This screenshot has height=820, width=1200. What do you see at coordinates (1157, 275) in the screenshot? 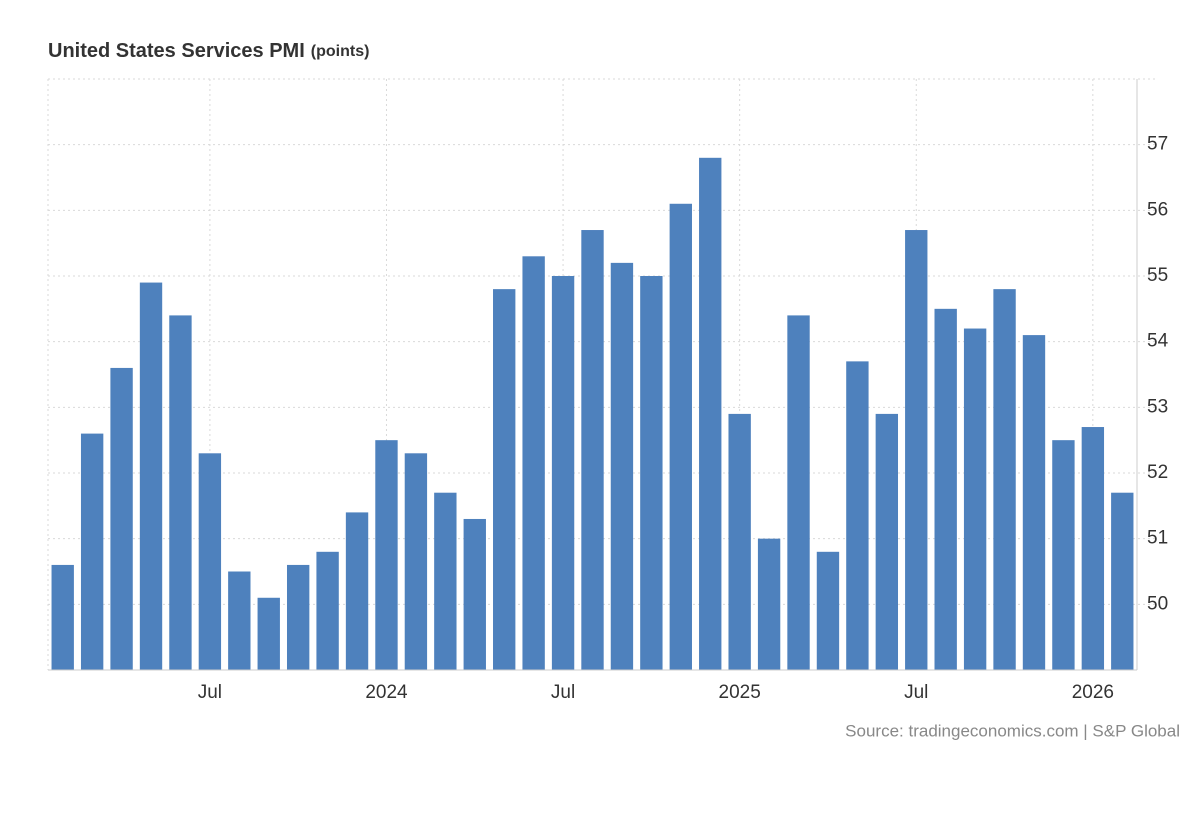
I see `y-tick-label: 55` at bounding box center [1157, 275].